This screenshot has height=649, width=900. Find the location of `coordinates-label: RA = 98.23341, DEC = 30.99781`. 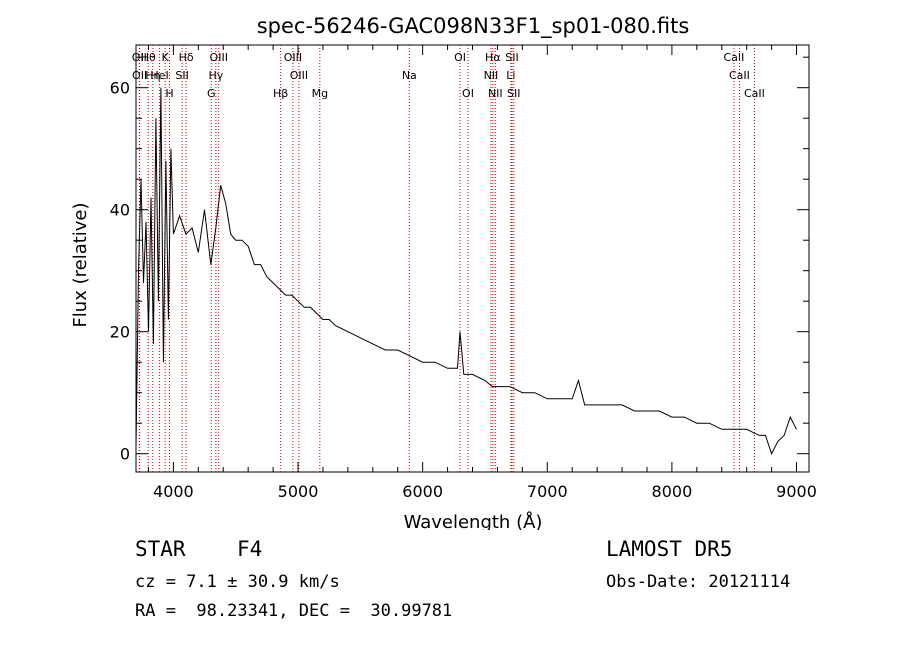

coordinates-label: RA = 98.23341, DEC = 30.99781 is located at coordinates (294, 611).